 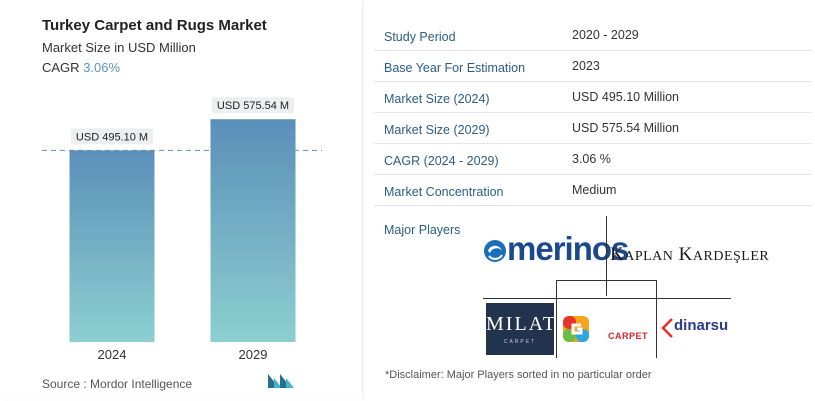 I want to click on table-row: Study Period 2020 - 2029, so click(x=593, y=35).